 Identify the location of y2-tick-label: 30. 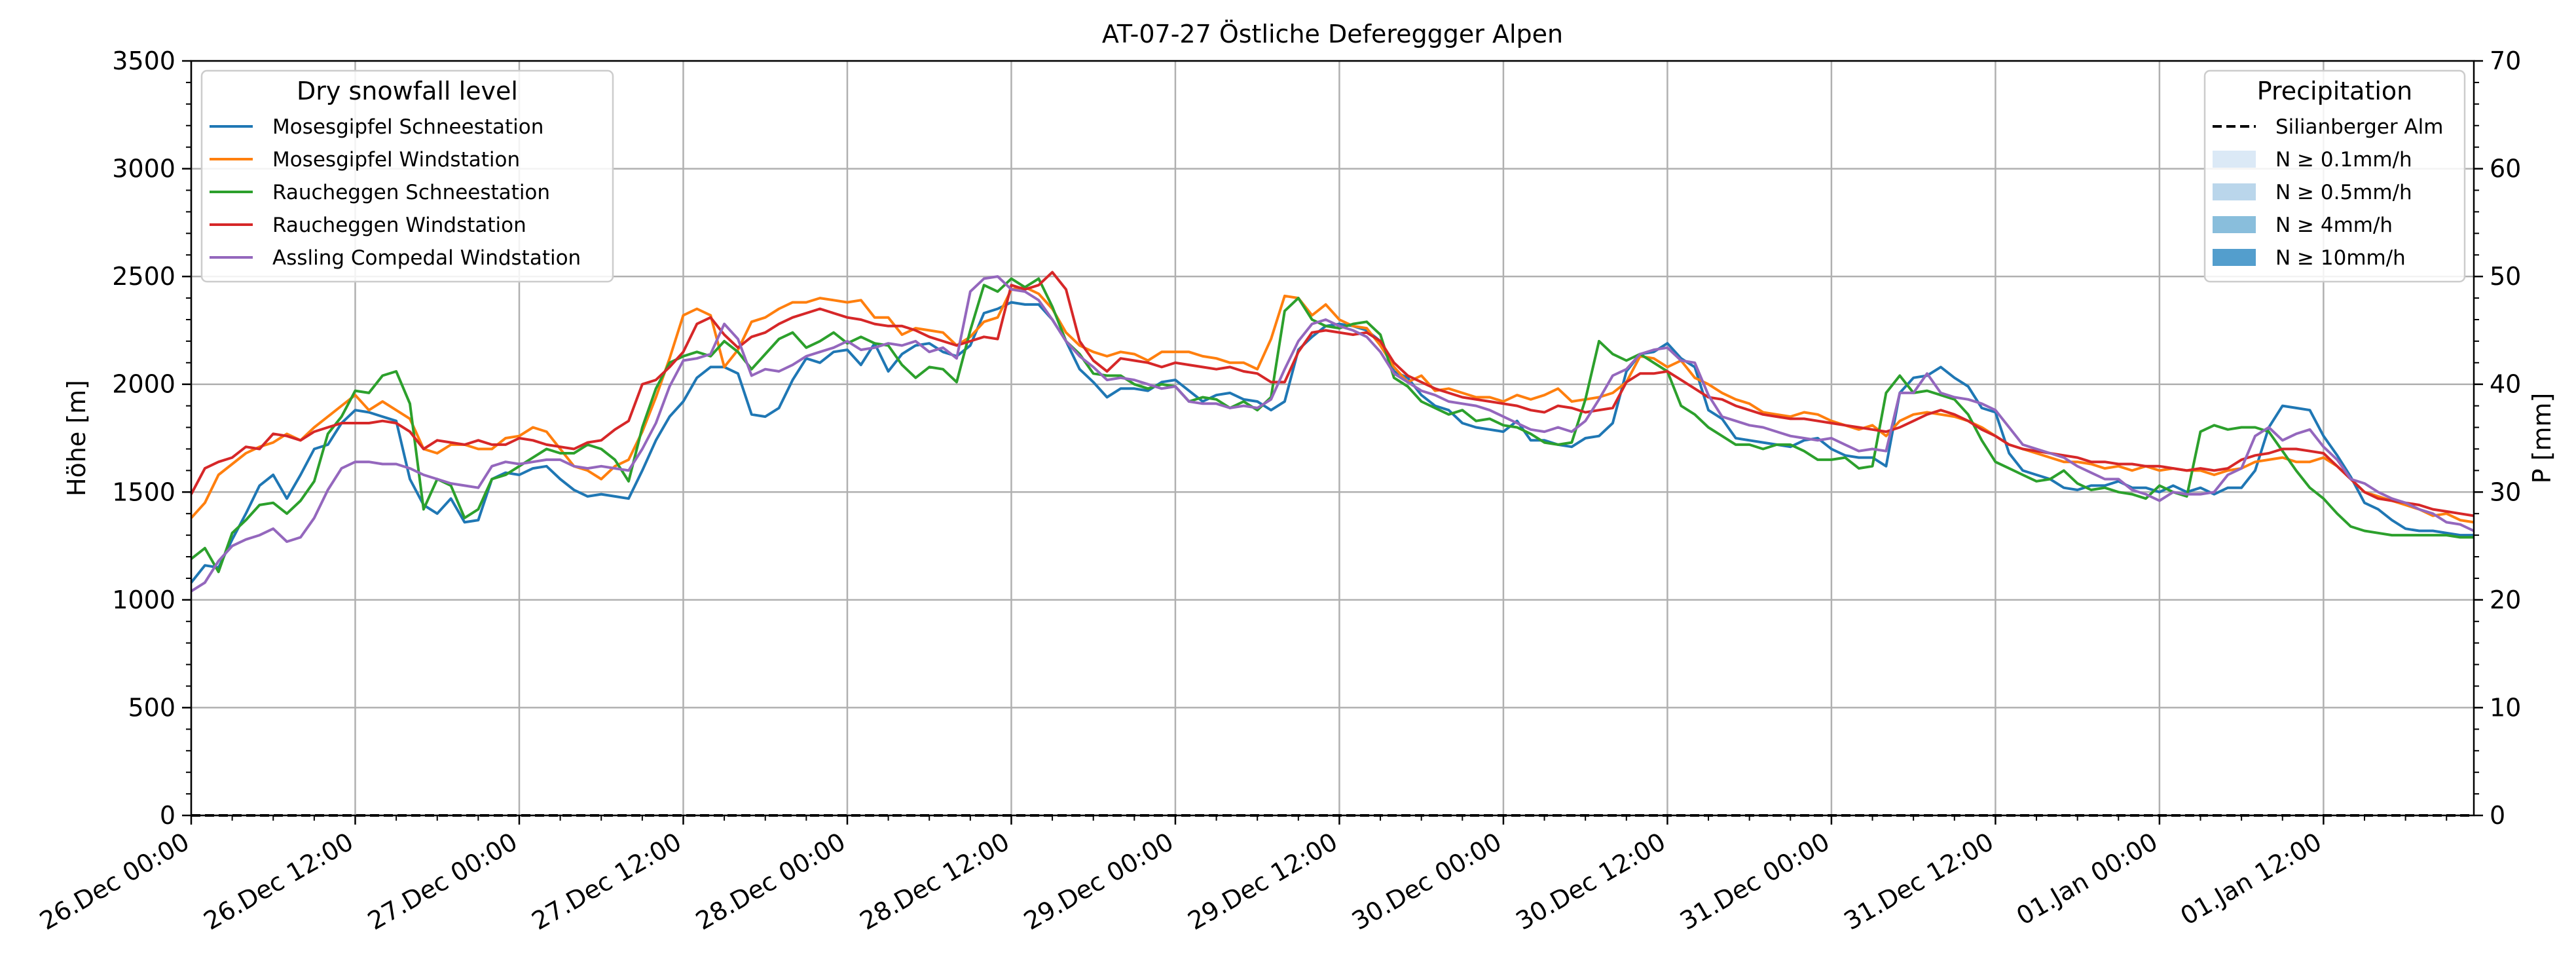
(2505, 491).